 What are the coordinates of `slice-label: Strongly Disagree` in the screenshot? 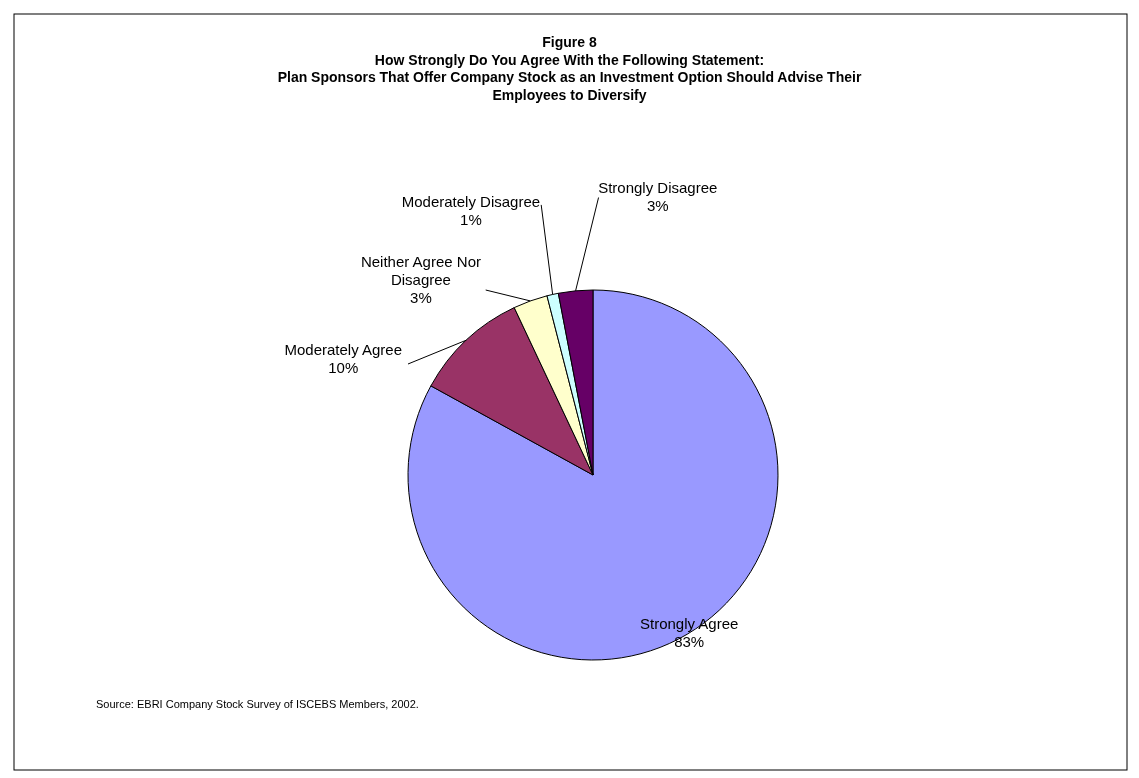 It's located at (658, 187).